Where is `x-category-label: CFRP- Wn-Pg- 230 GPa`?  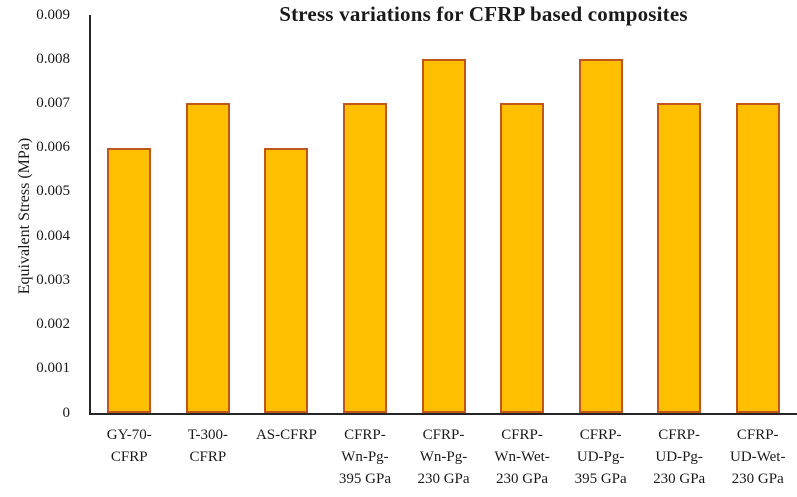 x-category-label: CFRP- Wn-Pg- 230 GPa is located at coordinates (443, 457).